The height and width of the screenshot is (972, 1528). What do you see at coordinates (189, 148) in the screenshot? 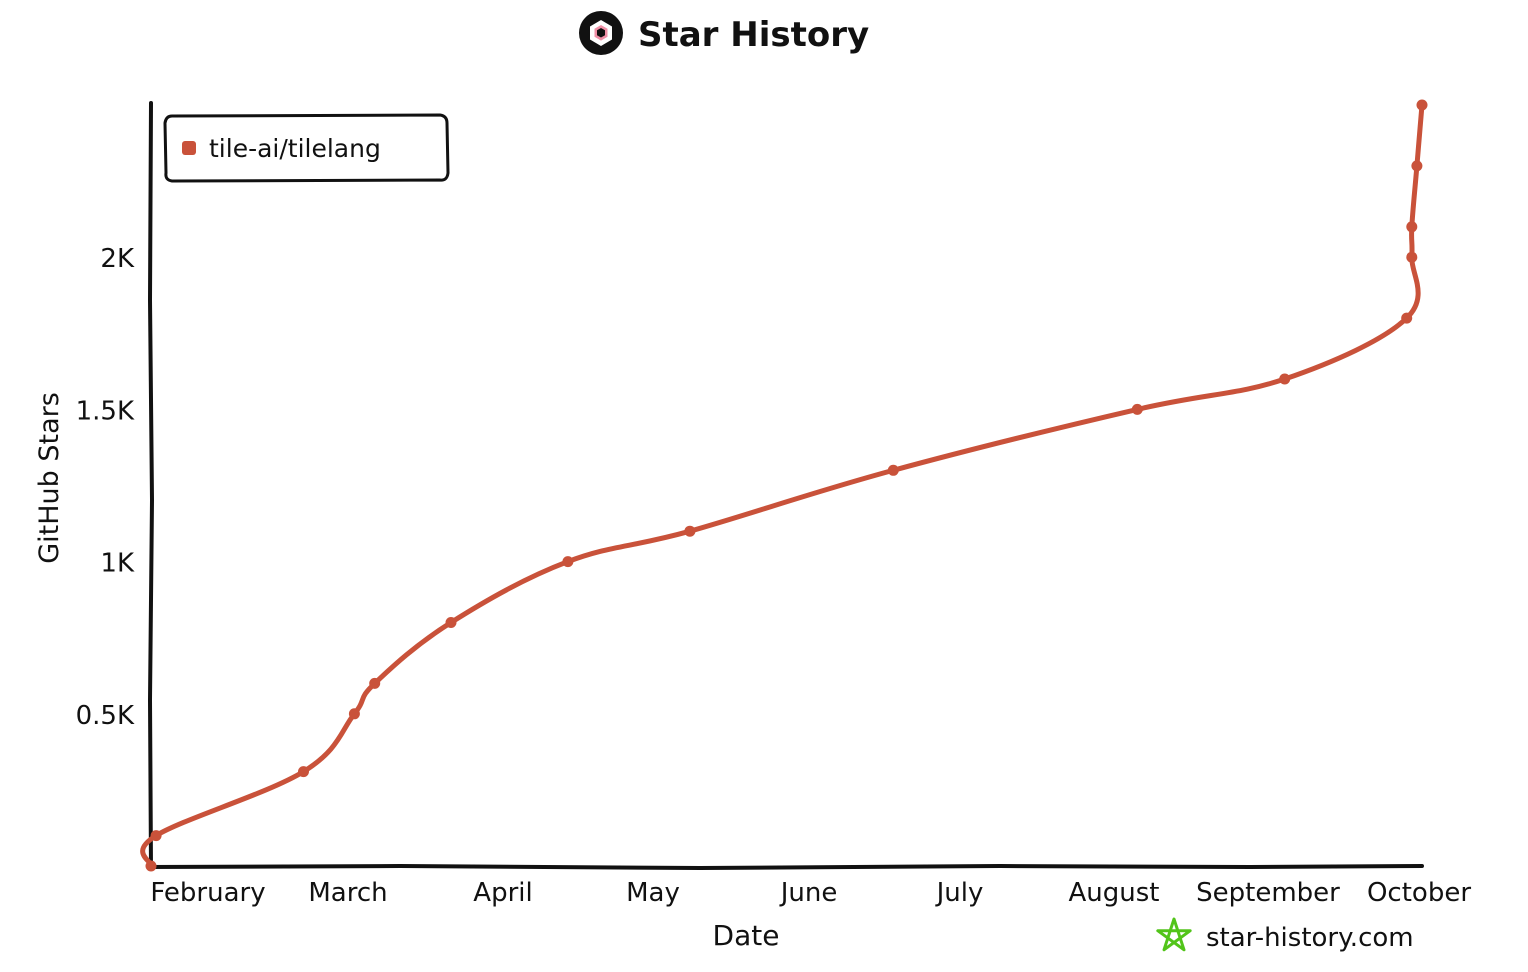
I see `legend-swatch` at bounding box center [189, 148].